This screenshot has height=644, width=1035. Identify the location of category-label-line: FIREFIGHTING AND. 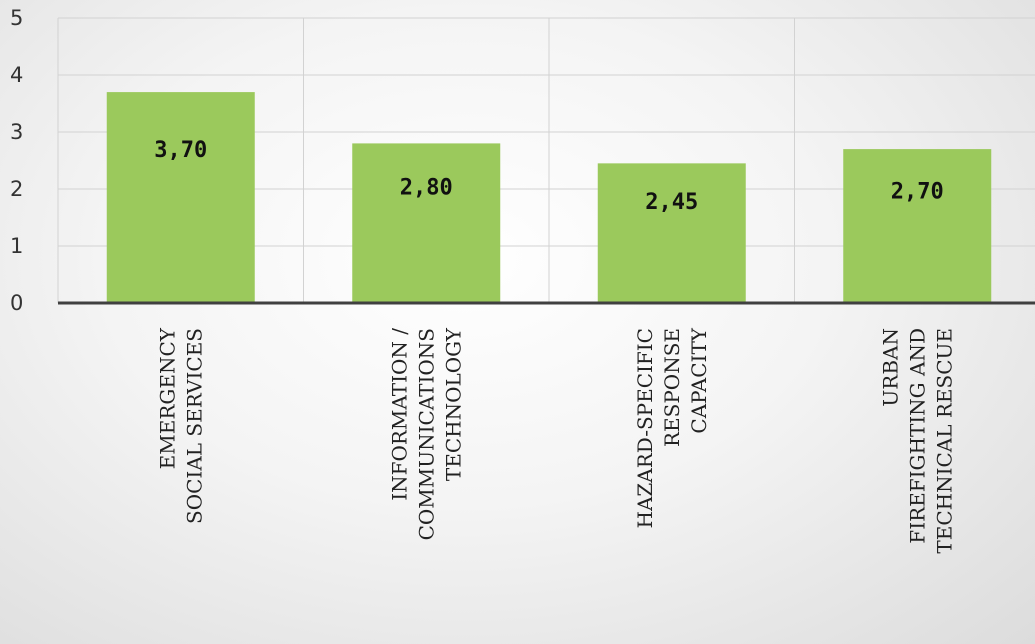
(917, 436).